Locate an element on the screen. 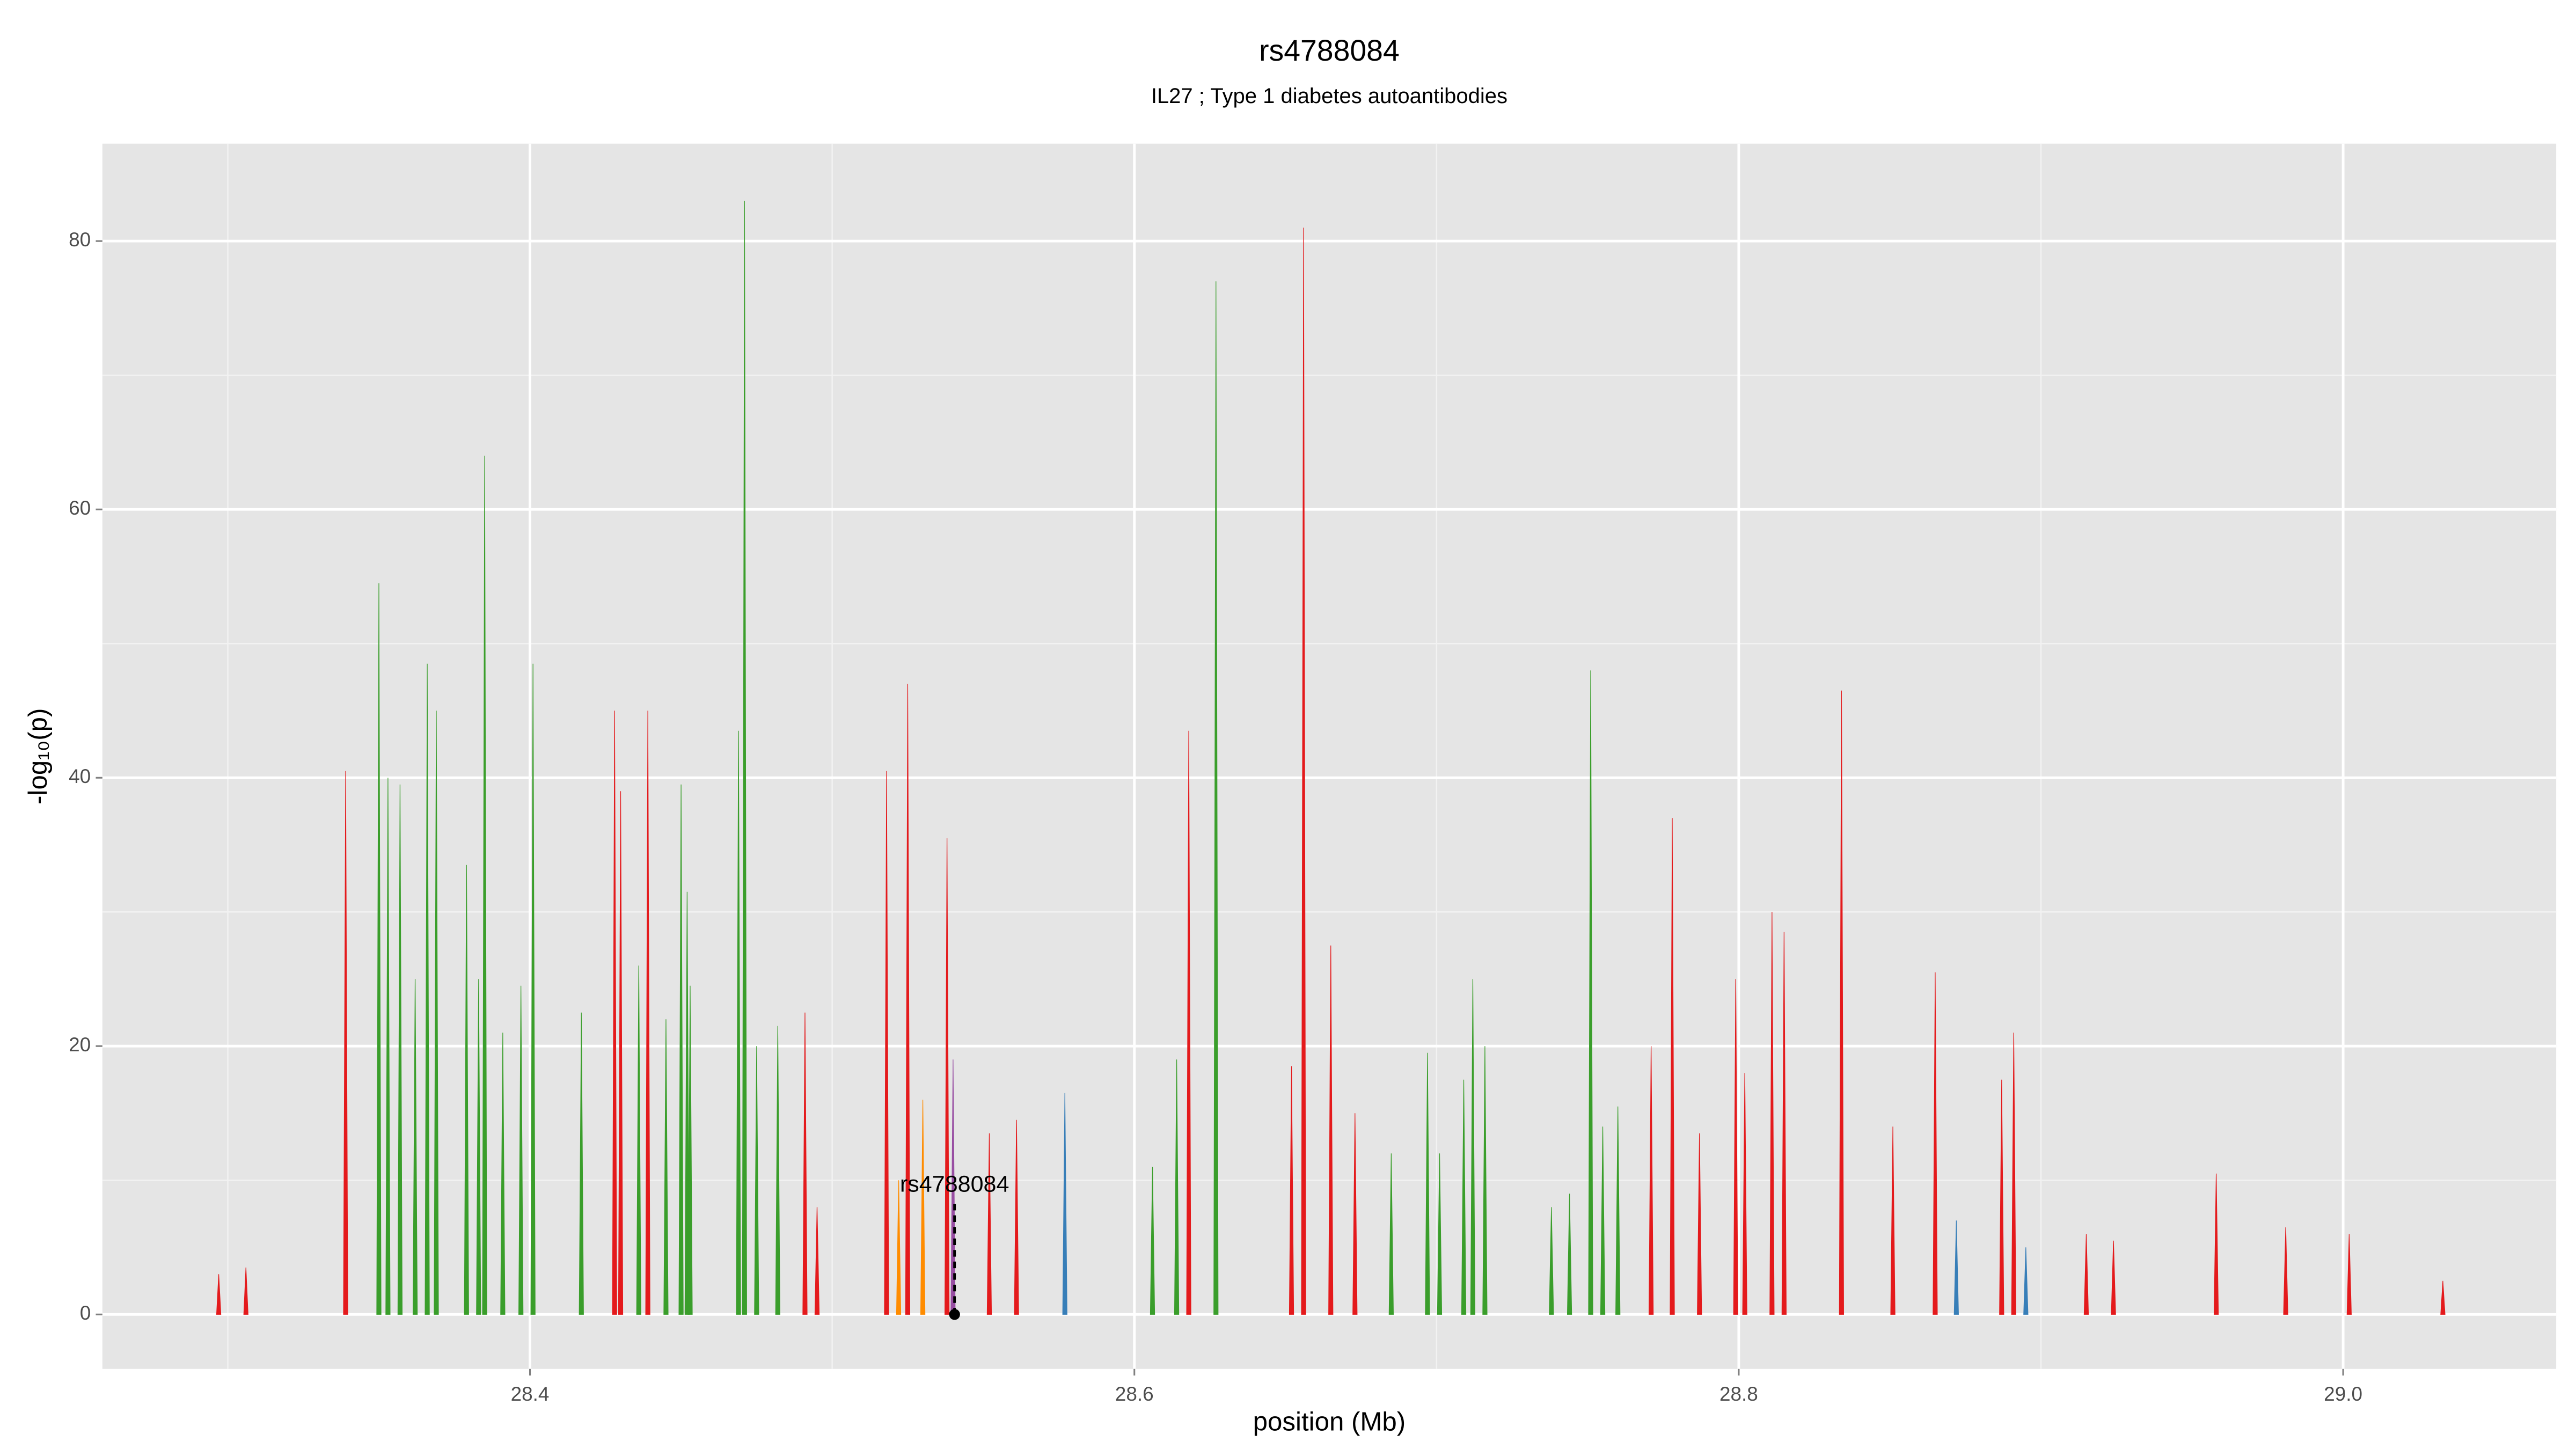  x-tick-label: 28.8 is located at coordinates (1738, 1394).